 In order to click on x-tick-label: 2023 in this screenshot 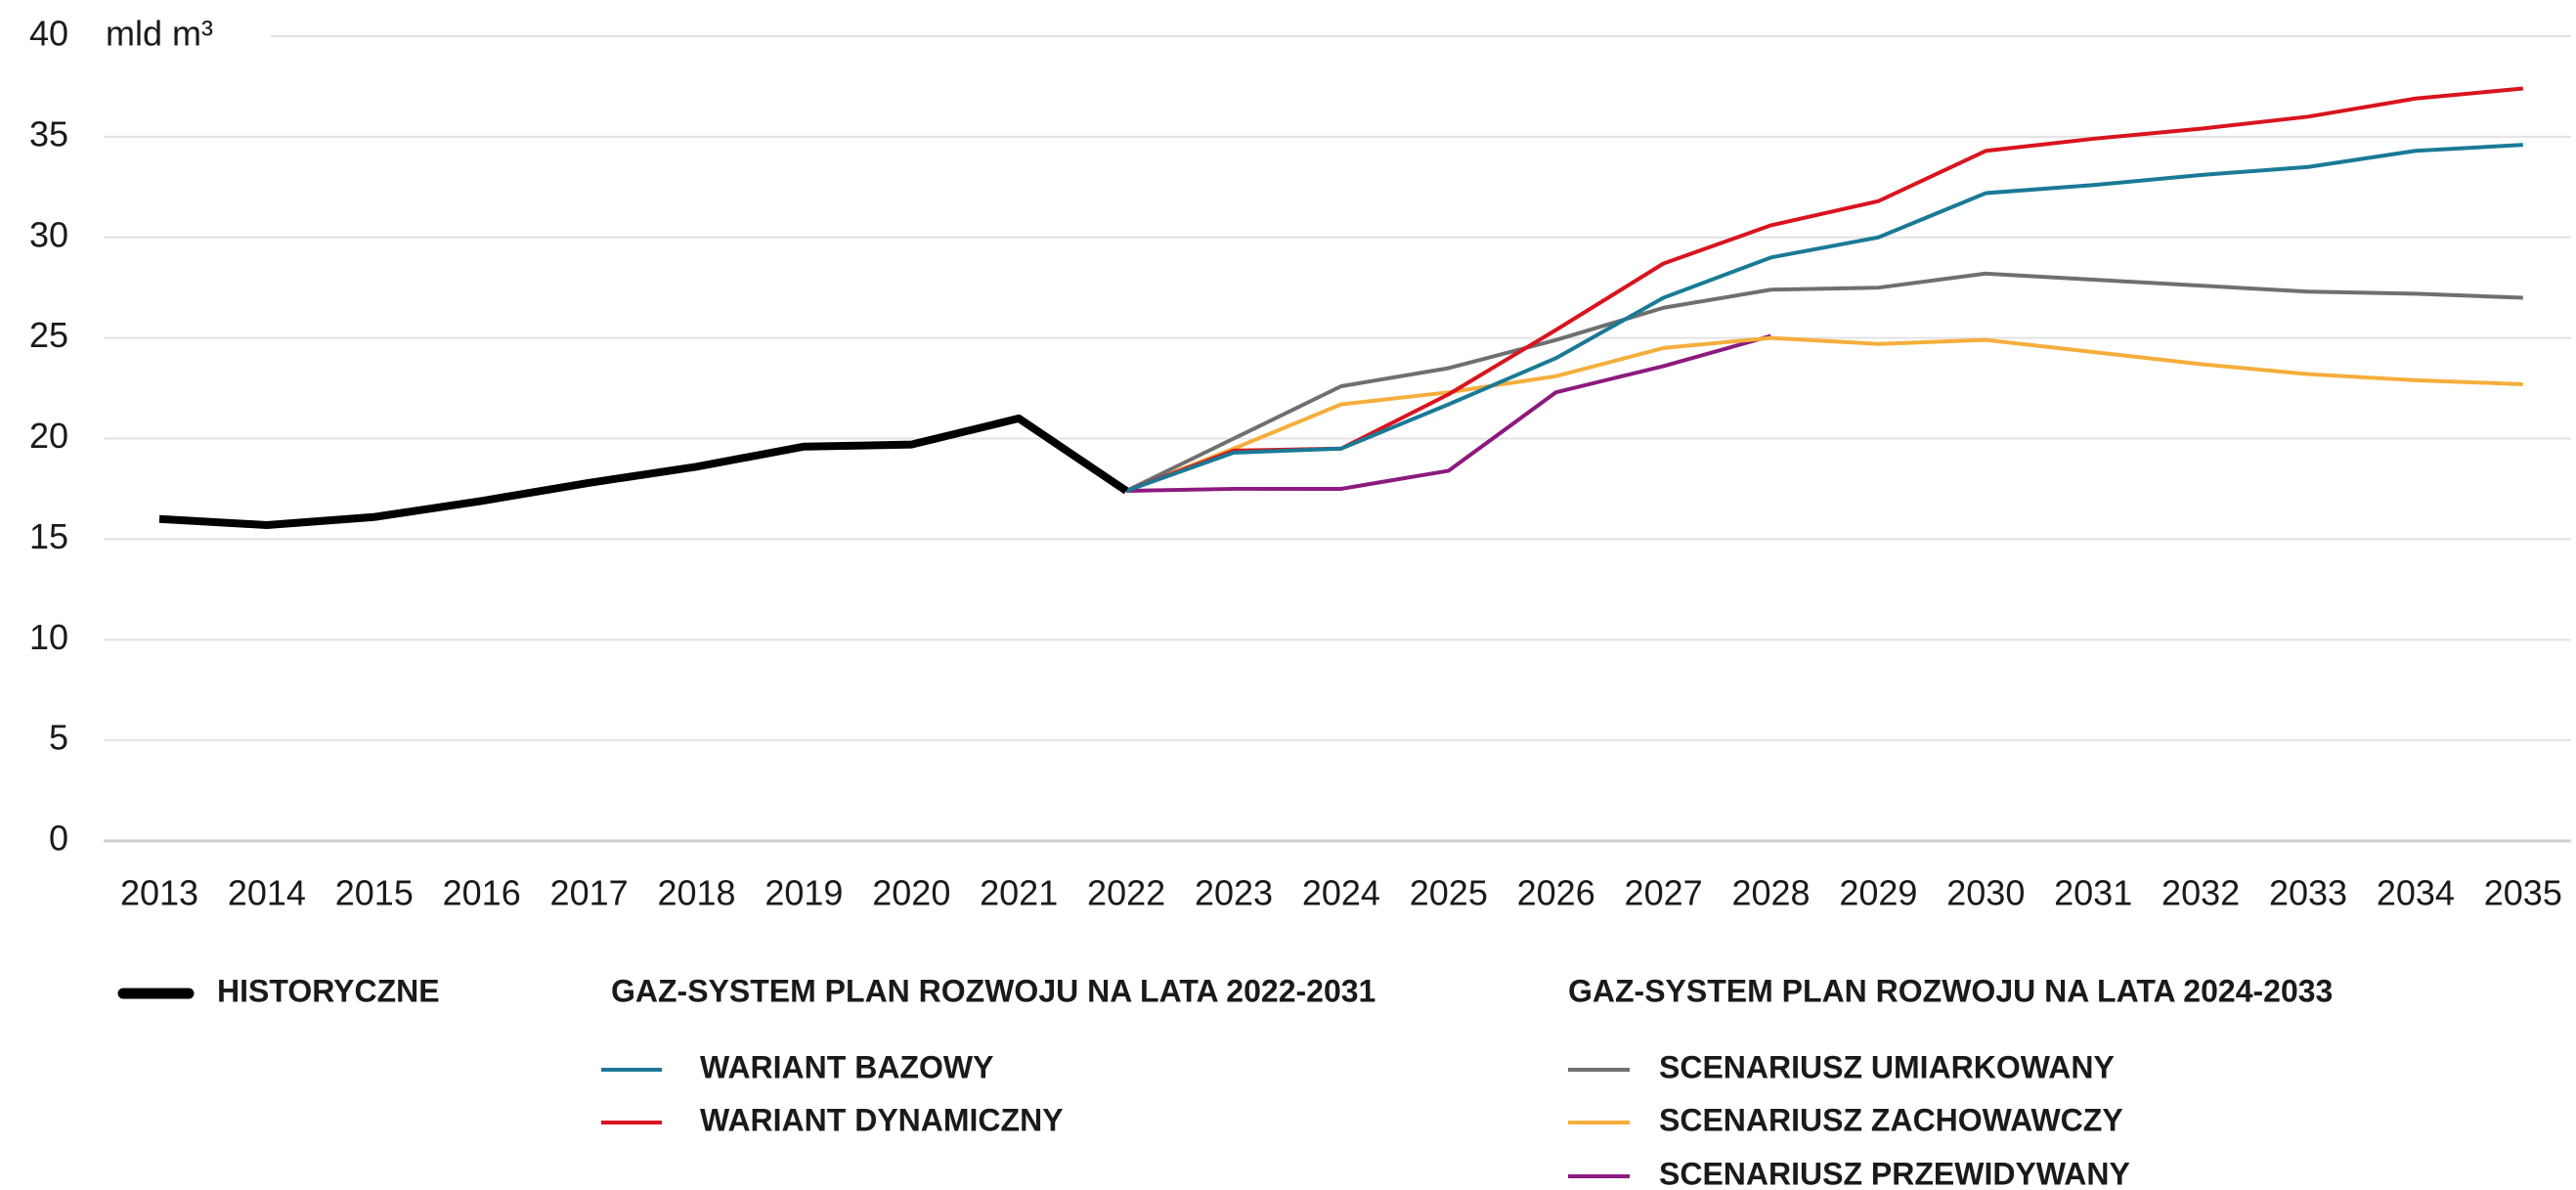, I will do `click(1234, 893)`.